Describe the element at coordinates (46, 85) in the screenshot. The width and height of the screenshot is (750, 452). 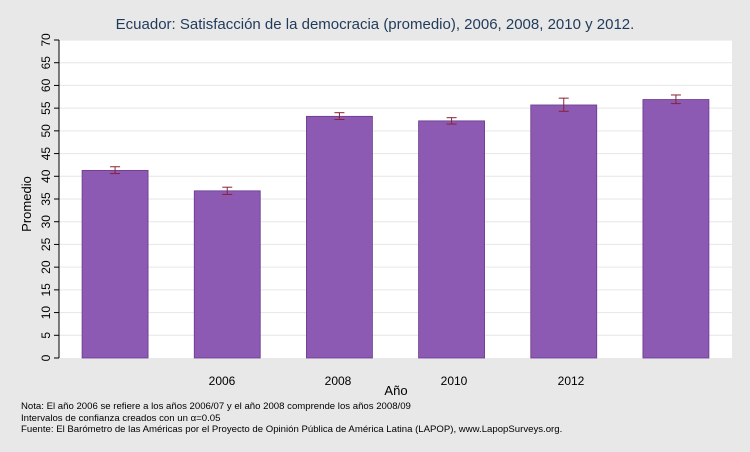
I see `y-tick-label: 60` at that location.